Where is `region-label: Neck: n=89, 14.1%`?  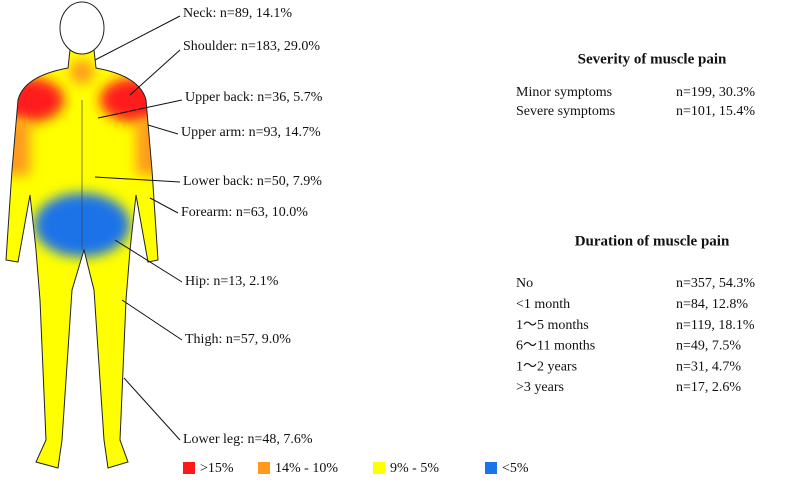
region-label: Neck: n=89, 14.1% is located at coordinates (237, 13).